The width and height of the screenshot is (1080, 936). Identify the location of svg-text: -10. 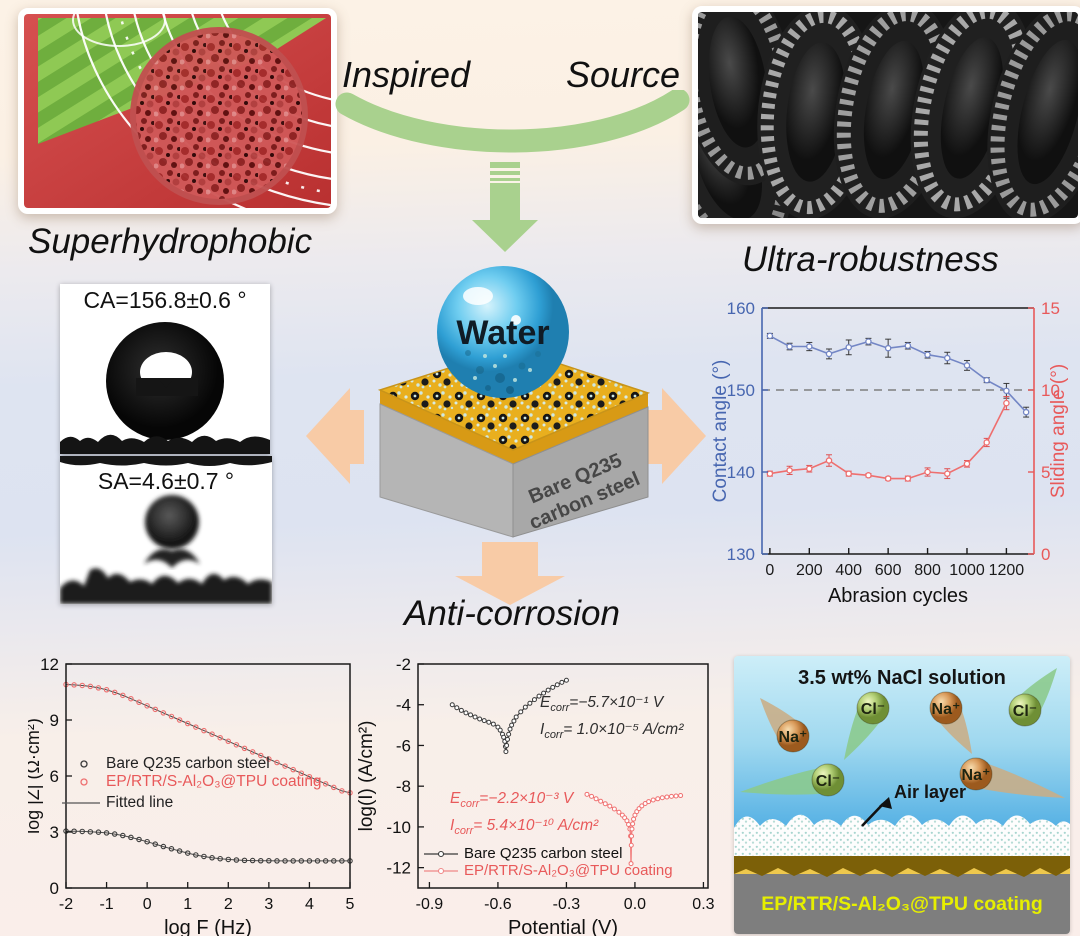
(398, 827).